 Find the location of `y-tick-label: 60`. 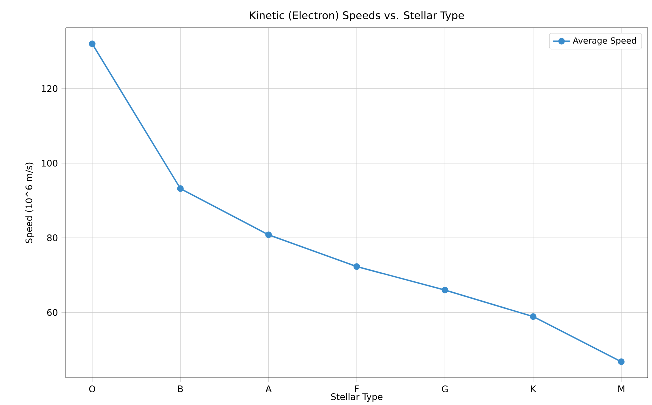

y-tick-label: 60 is located at coordinates (52, 312).